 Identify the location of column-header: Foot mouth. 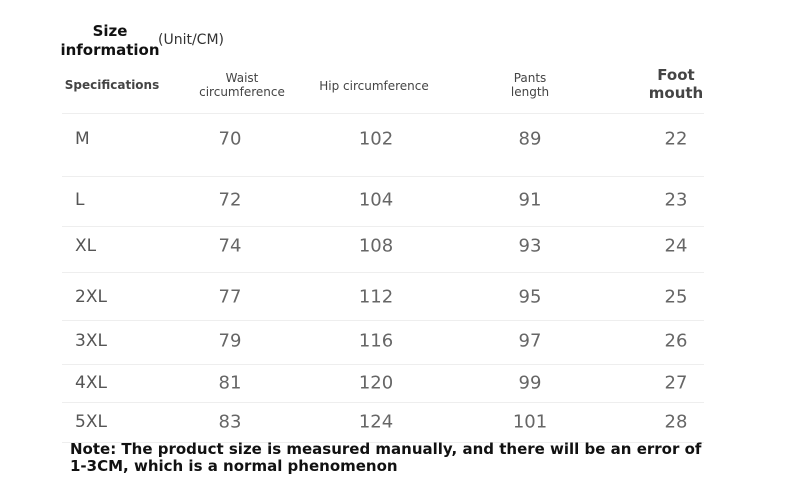
(676, 84).